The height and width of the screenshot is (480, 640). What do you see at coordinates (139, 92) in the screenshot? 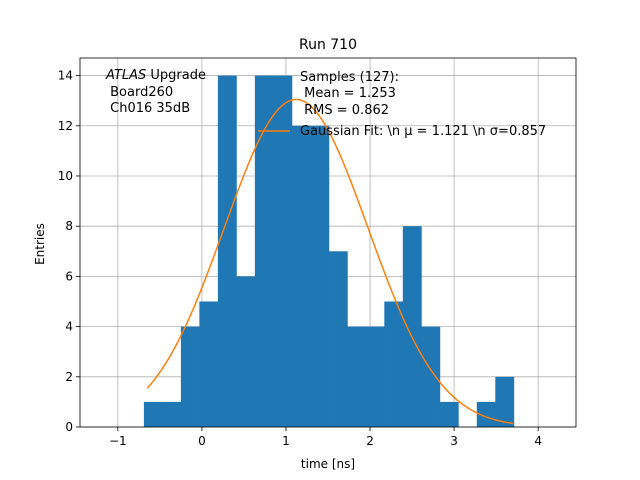
I see `annotation-board: Board260` at bounding box center [139, 92].